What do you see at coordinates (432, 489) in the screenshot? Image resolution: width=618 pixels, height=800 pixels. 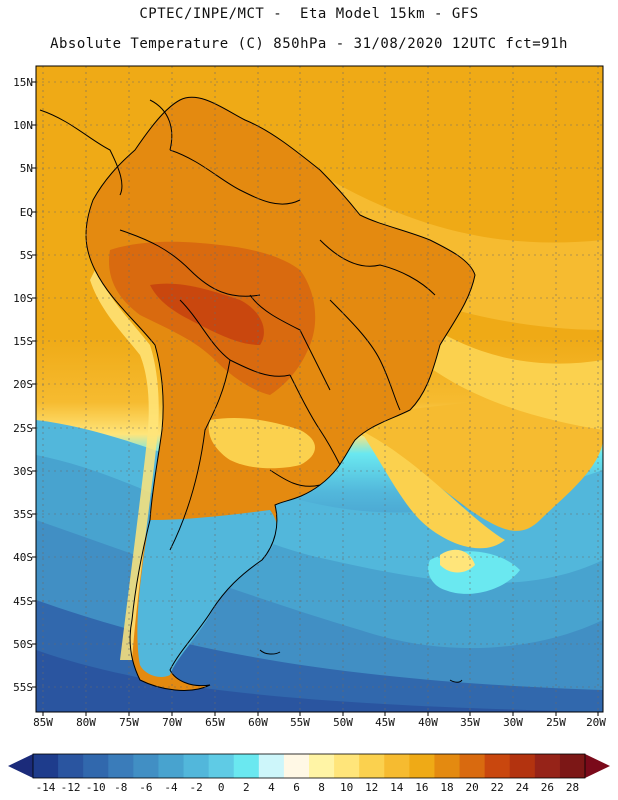 I see `warm-tongue-inner` at bounding box center [432, 489].